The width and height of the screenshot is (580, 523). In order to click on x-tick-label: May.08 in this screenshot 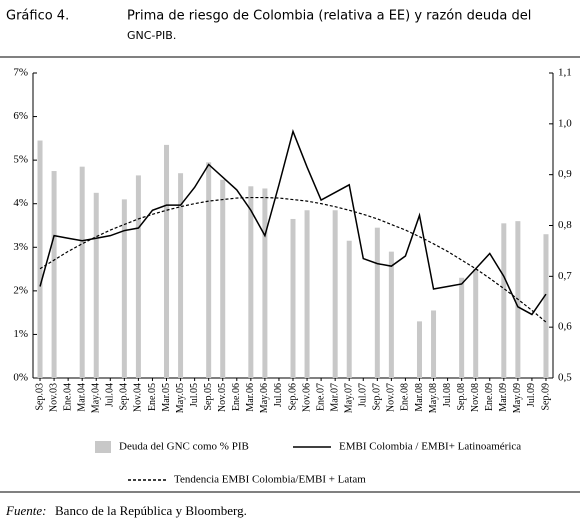, I will do `click(433, 398)`.